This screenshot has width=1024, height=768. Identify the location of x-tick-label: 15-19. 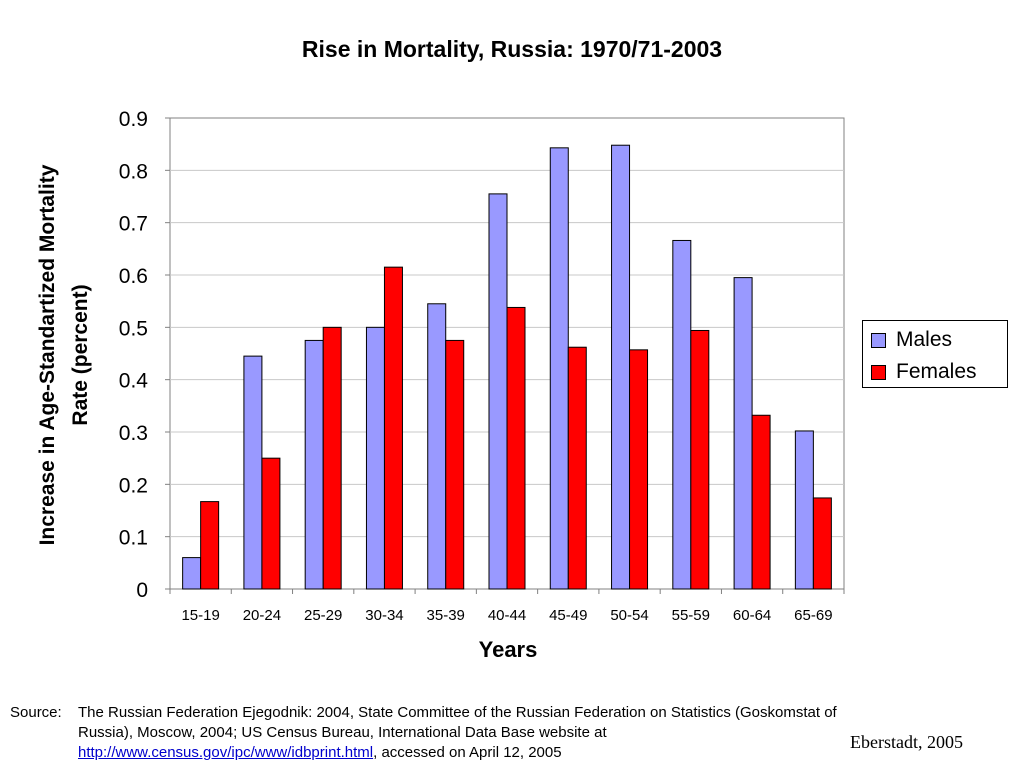
(200, 615).